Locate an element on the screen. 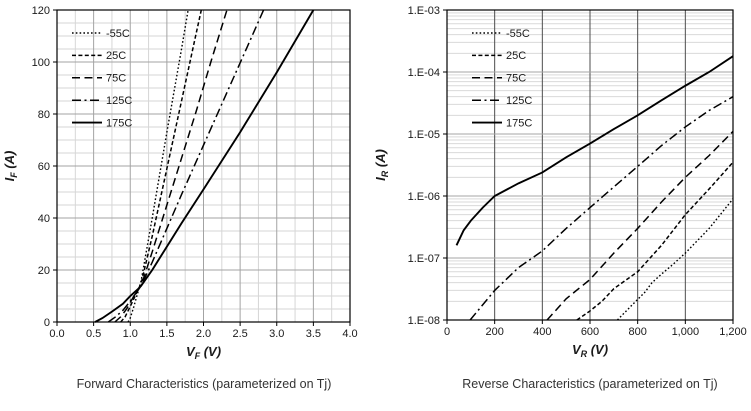 The height and width of the screenshot is (411, 751). x-tick-label: 800 is located at coordinates (637, 332).